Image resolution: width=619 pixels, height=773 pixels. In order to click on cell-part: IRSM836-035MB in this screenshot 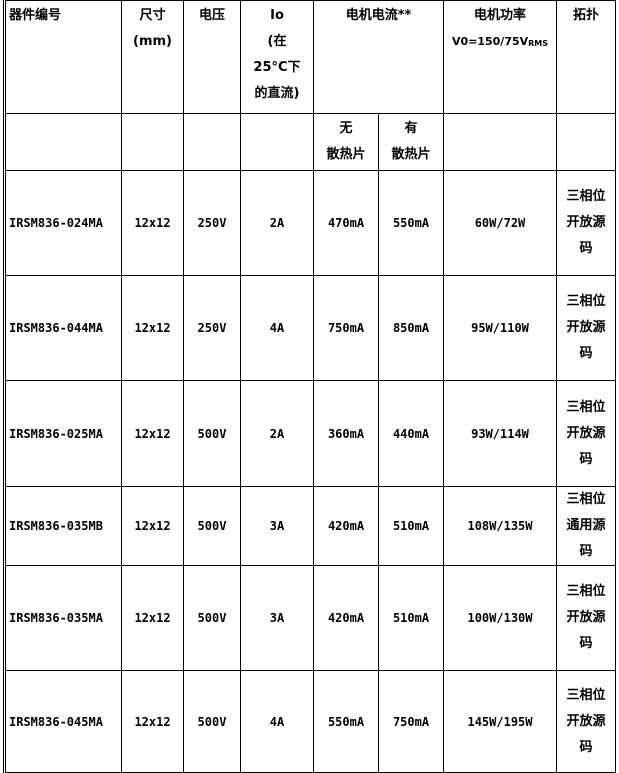, I will do `click(63, 526)`.